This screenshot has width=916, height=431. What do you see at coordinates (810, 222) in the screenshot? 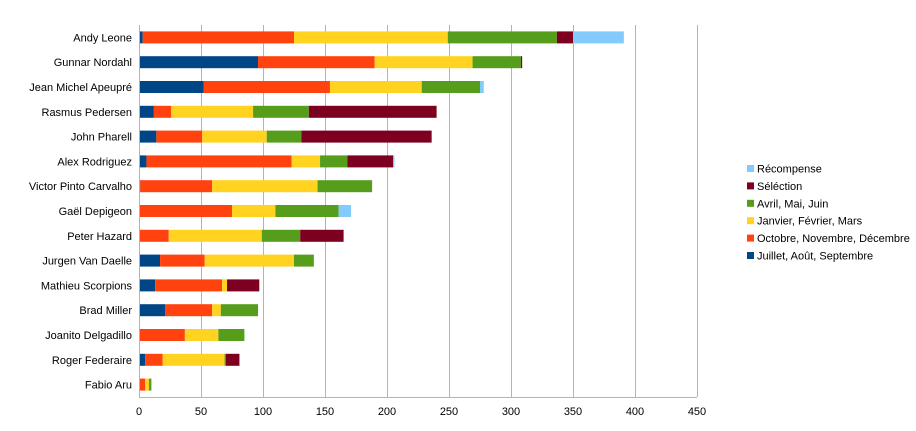
I see `legend-label: Janvier, Février, Mars` at bounding box center [810, 222].